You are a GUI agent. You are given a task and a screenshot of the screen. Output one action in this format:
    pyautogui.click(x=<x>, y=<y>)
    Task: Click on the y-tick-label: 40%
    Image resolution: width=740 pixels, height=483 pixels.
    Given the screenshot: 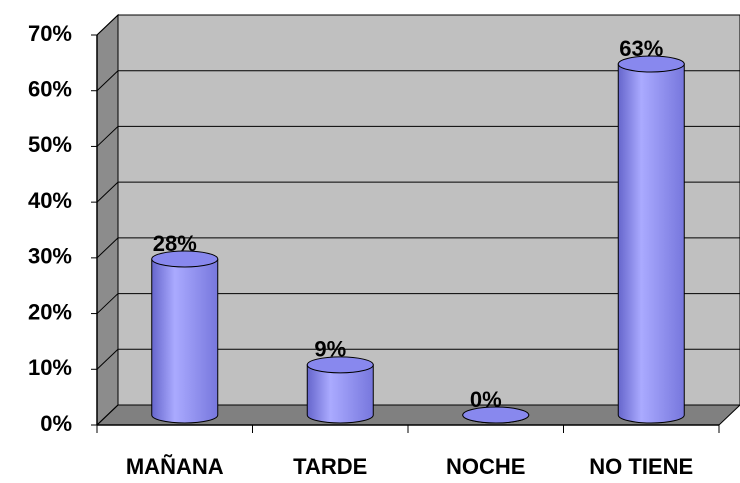 What is the action you would take?
    pyautogui.click(x=50, y=200)
    